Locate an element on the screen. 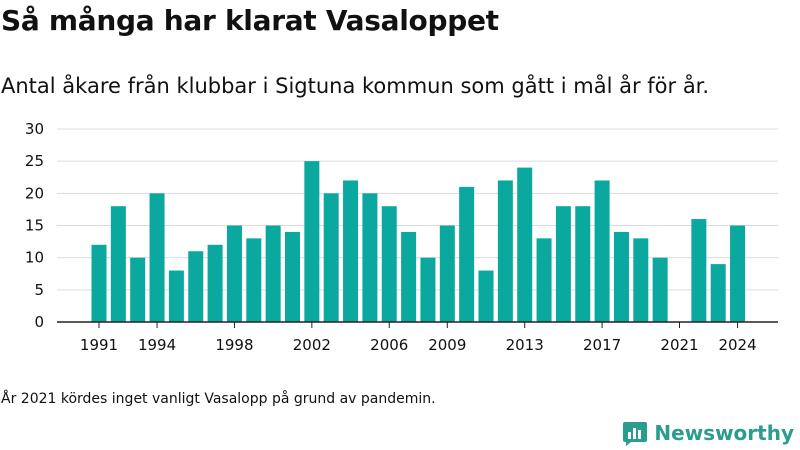 The width and height of the screenshot is (800, 450). bar-2020 is located at coordinates (660, 289).